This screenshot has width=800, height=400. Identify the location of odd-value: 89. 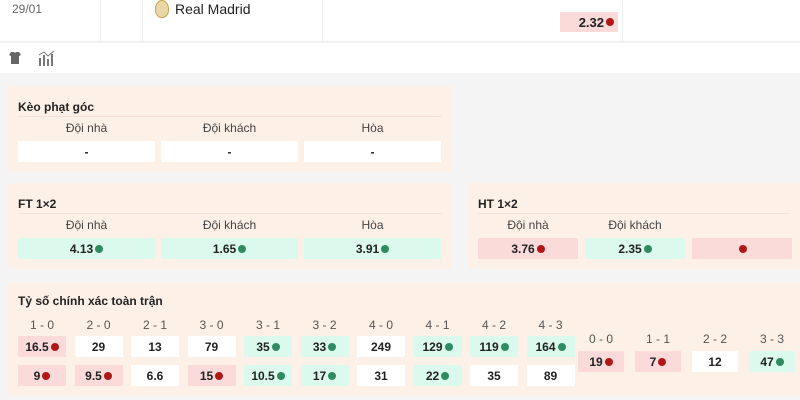
(550, 375).